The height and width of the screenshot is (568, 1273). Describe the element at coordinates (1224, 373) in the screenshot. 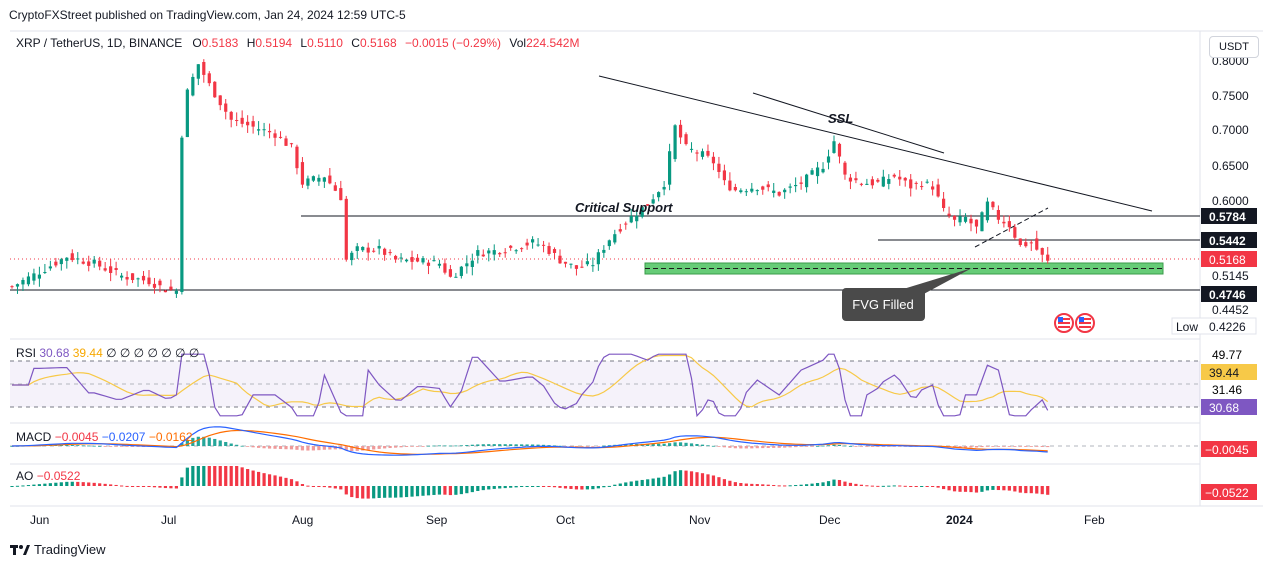

I see `rsi-ma-value-label: 39.44` at that location.